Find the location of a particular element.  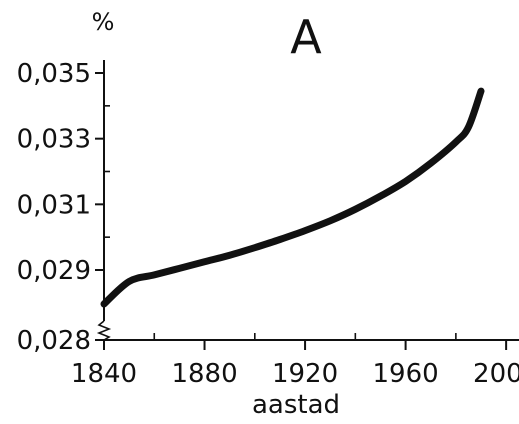

panel-label: A is located at coordinates (306, 37).